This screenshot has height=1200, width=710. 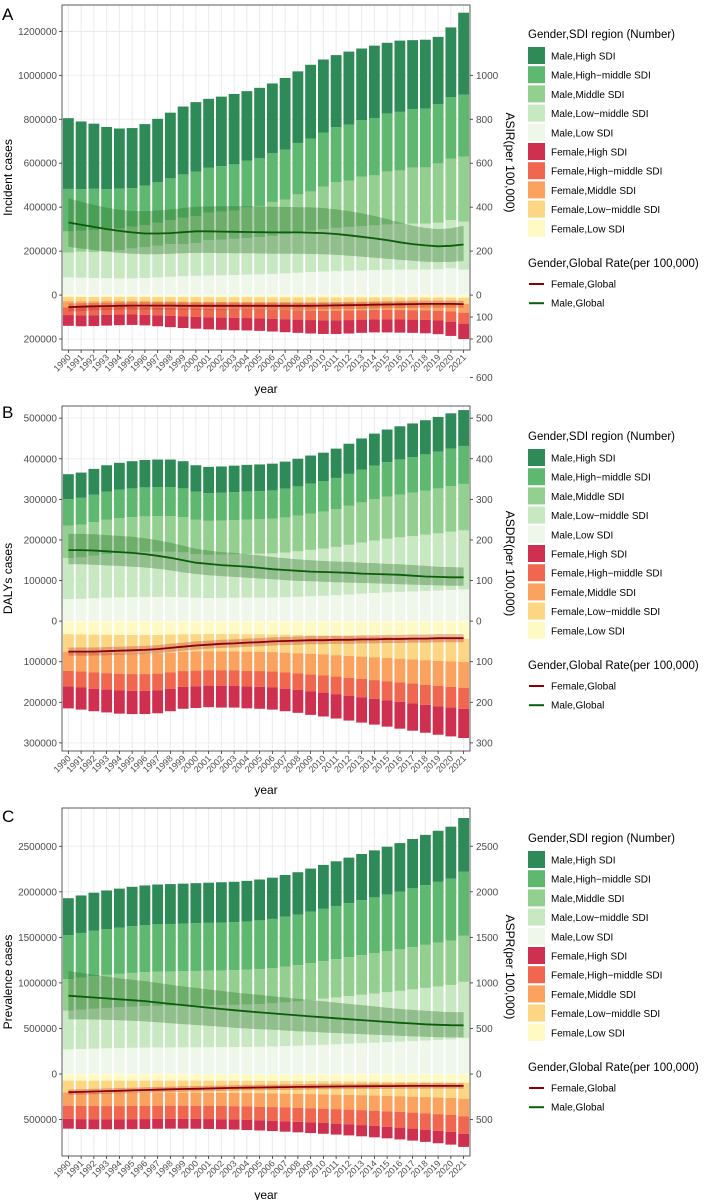 I want to click on legend-label: Male,Low SDI, so click(x=582, y=133).